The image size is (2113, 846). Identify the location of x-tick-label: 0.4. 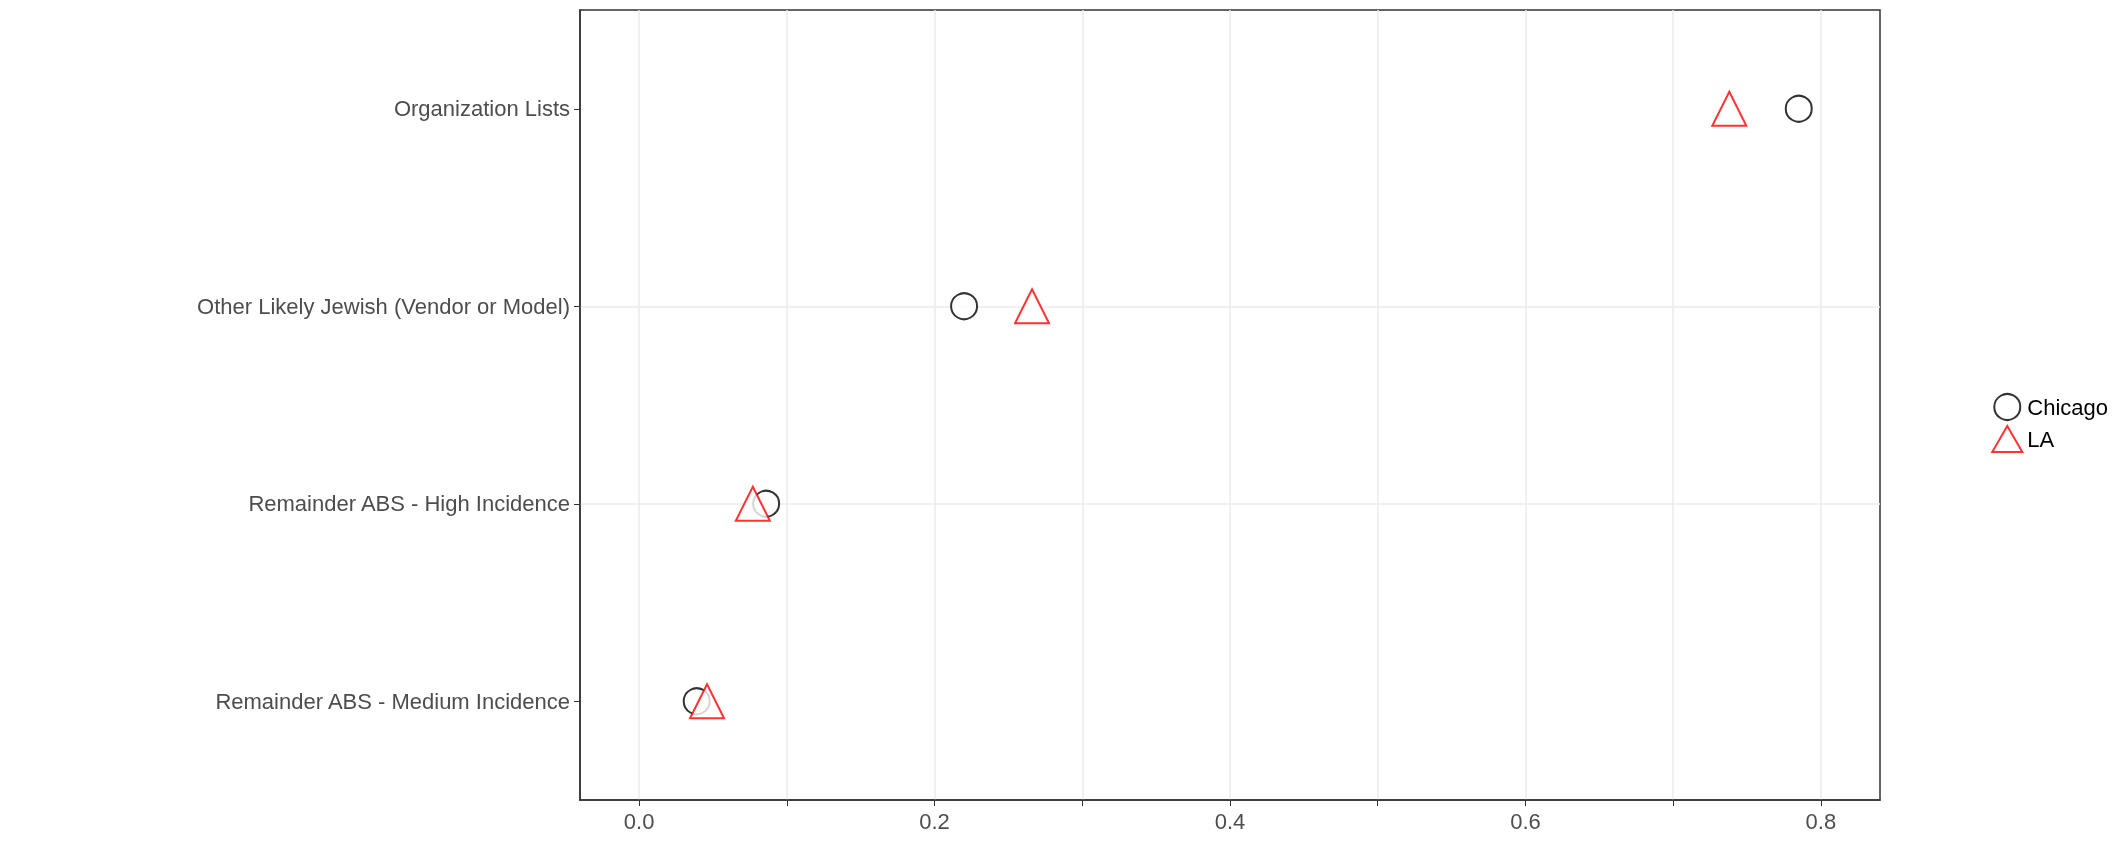
(1230, 821).